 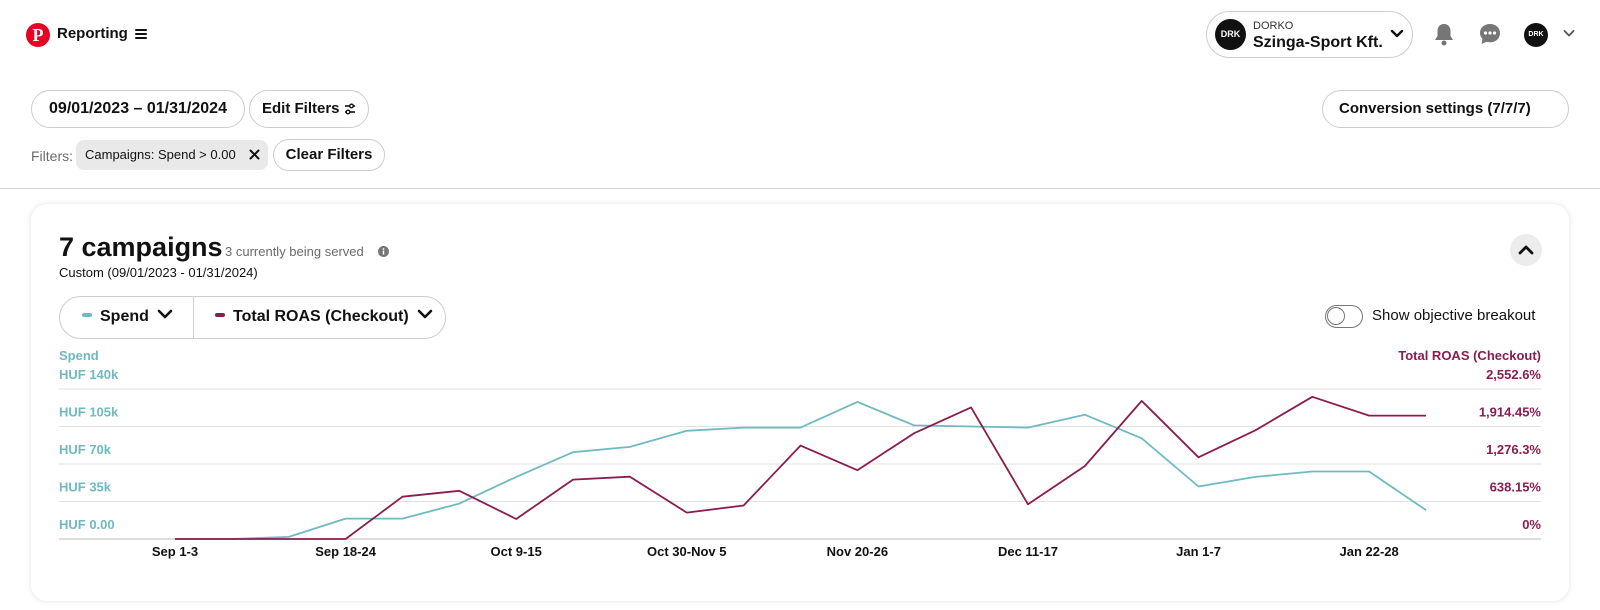 What do you see at coordinates (124, 316) in the screenshot?
I see `metric-spend-label: Spend` at bounding box center [124, 316].